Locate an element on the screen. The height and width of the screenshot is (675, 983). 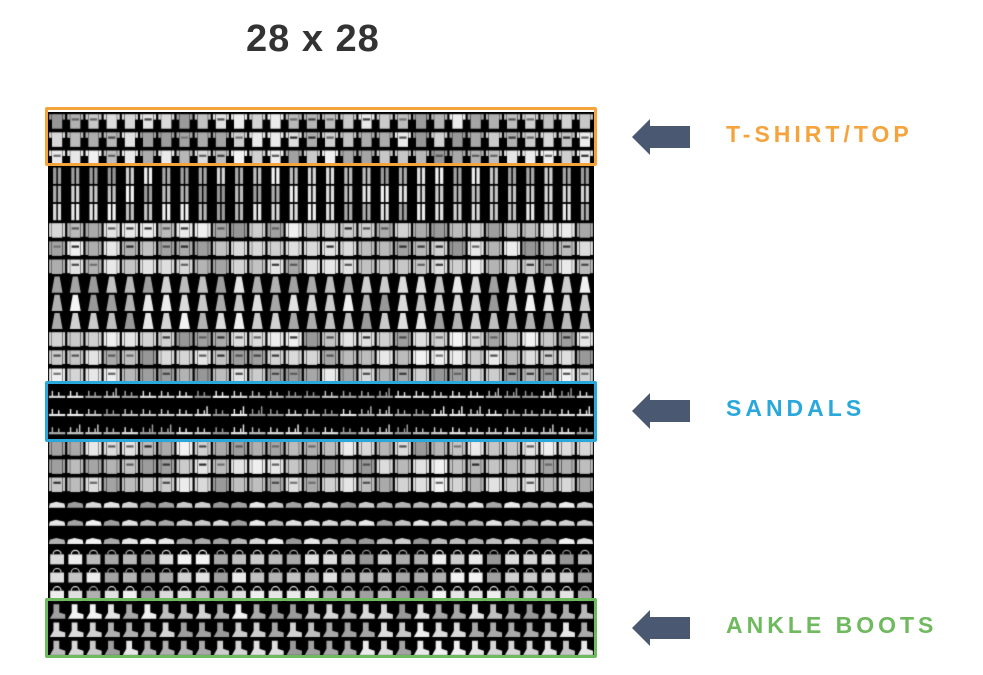
image-size-title: 28 x 28 is located at coordinates (313, 39).